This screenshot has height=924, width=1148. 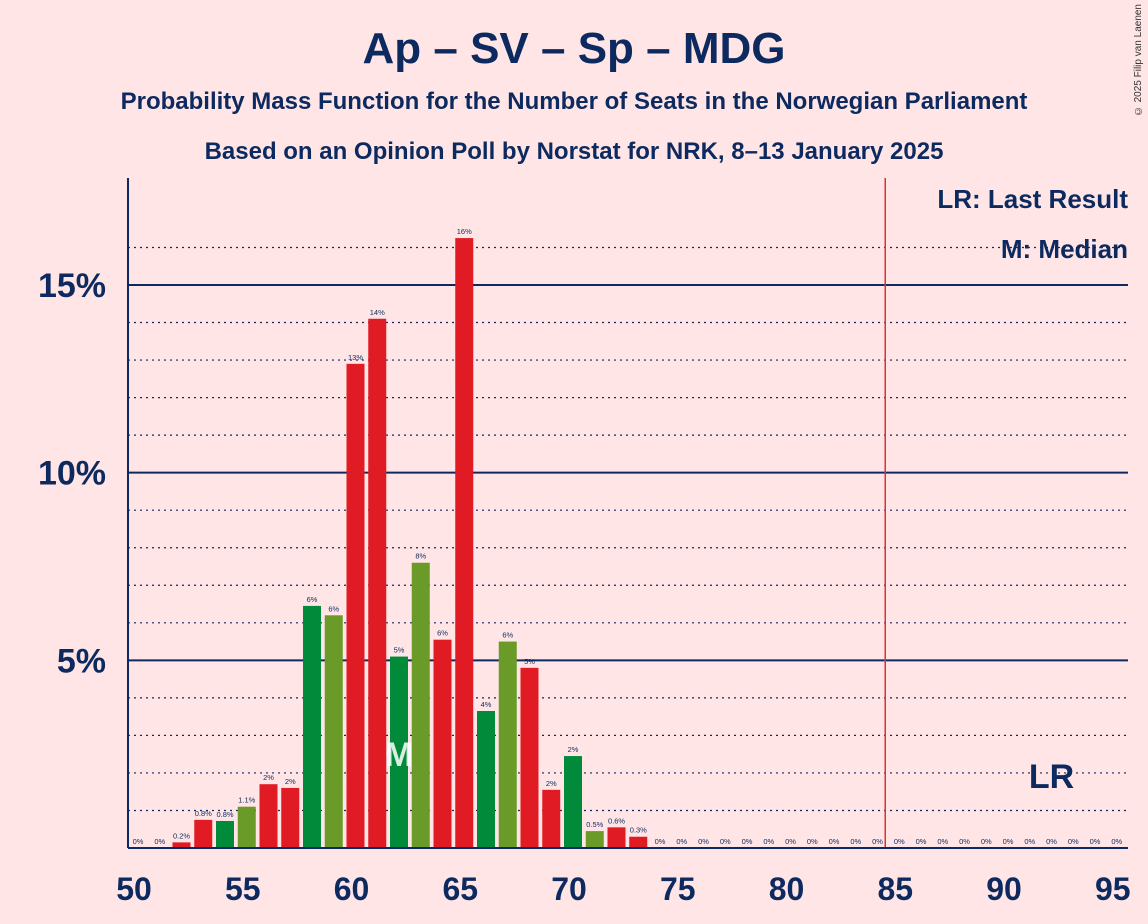 What do you see at coordinates (574, 48) in the screenshot?
I see `chart-title: Ap – SV – Sp – MDG` at bounding box center [574, 48].